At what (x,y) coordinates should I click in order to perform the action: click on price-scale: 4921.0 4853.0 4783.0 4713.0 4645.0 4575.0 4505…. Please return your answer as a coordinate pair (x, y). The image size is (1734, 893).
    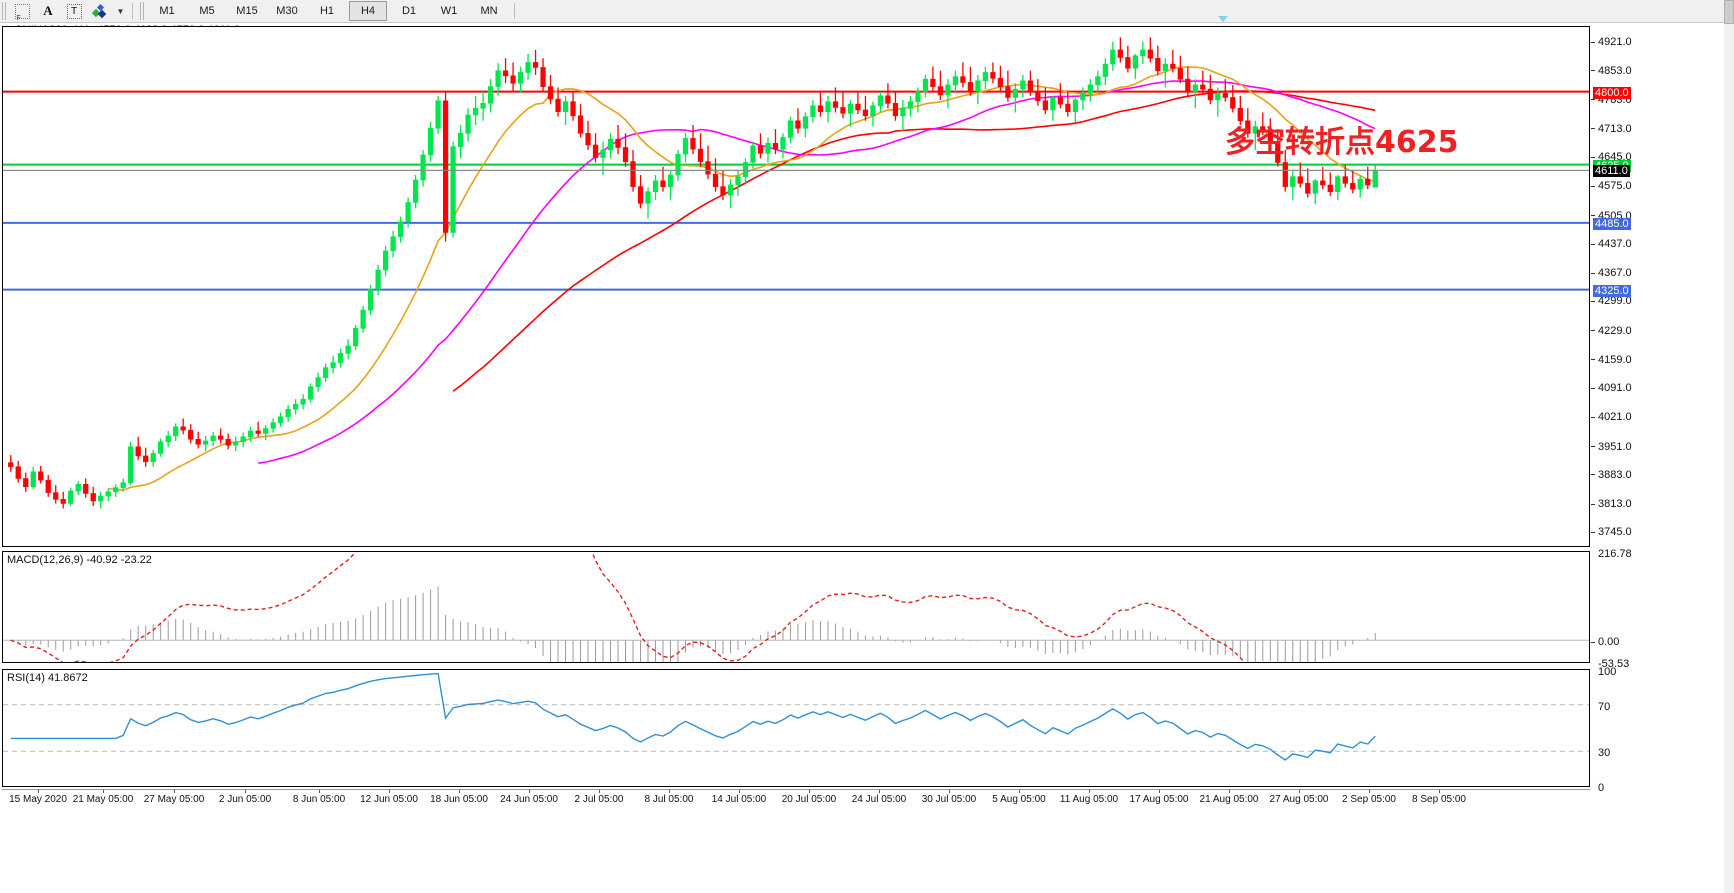
    Looking at the image, I should click on (1662, 410).